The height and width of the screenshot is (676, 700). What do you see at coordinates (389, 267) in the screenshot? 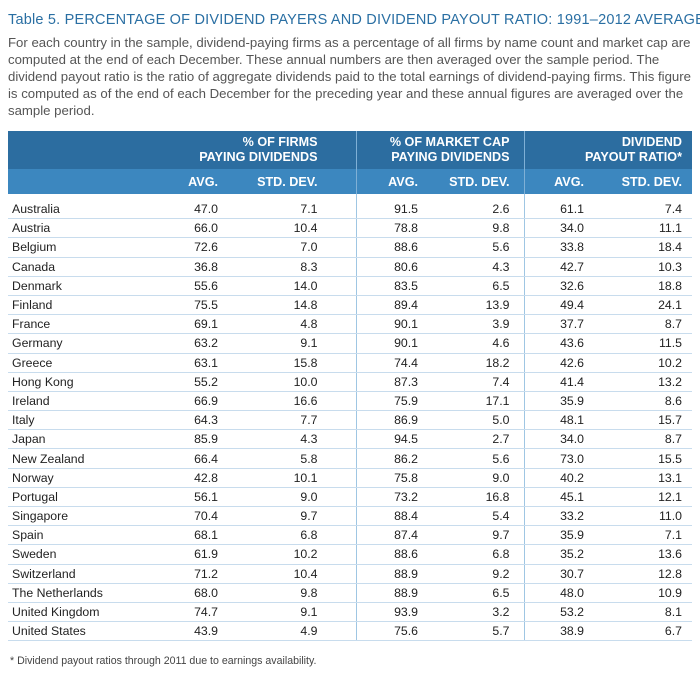
I see `value-cell: 80.6` at bounding box center [389, 267].